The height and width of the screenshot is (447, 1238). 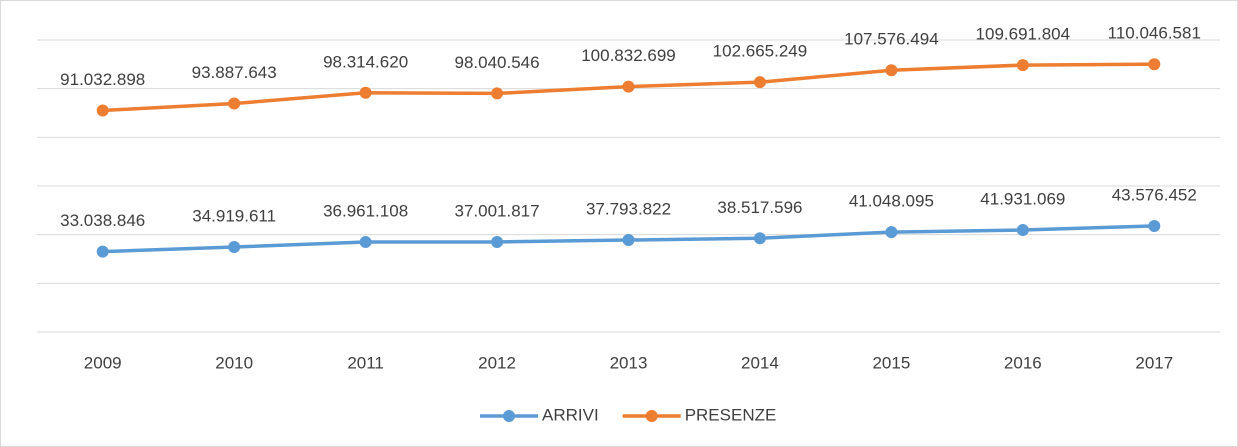 I want to click on x-tick-label: 2011, so click(x=365, y=362).